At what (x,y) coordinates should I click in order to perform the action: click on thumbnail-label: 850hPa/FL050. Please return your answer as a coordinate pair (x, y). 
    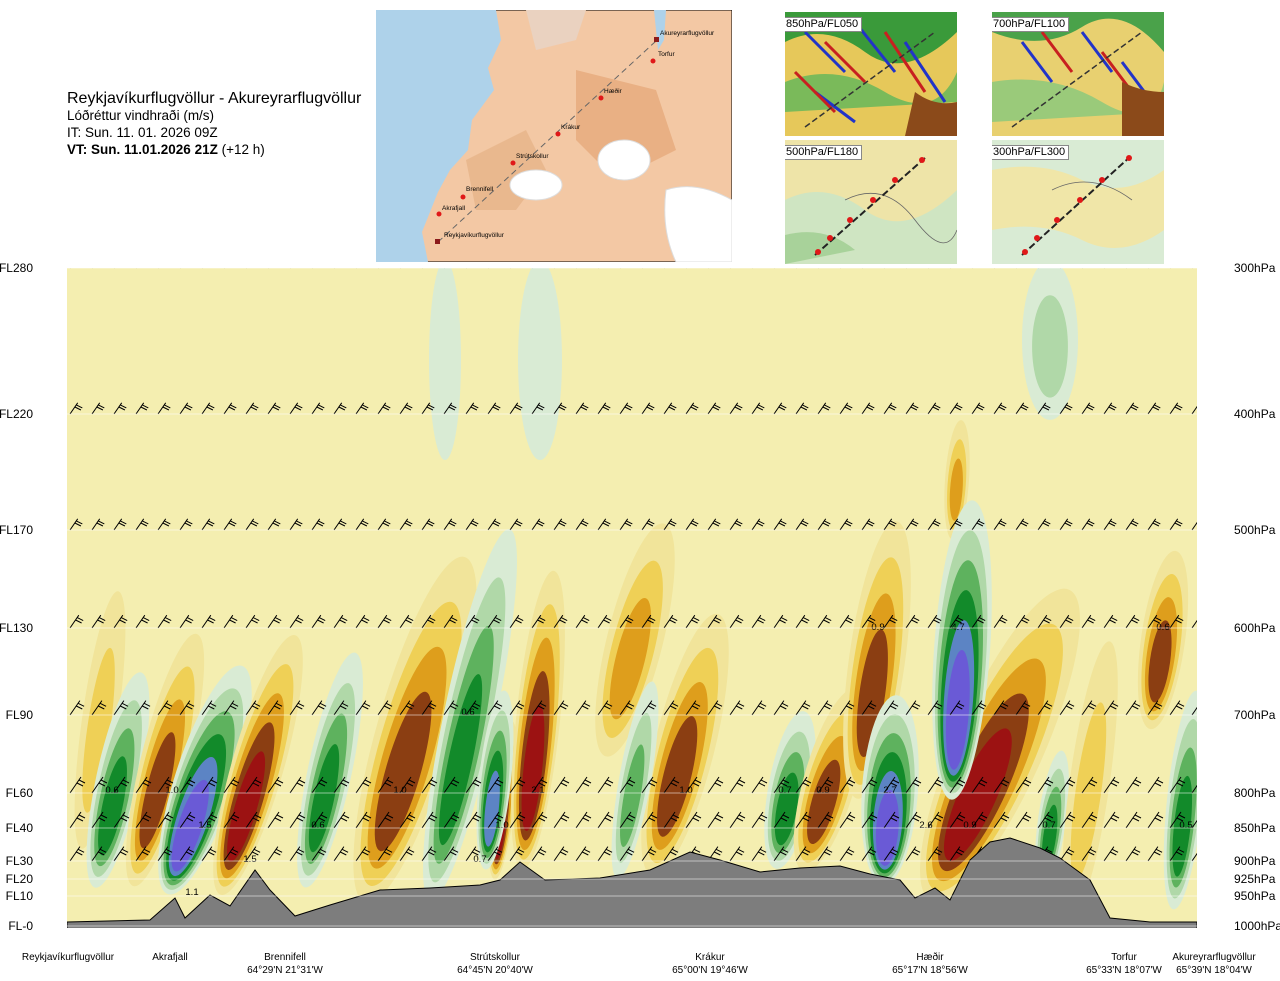
    Looking at the image, I should click on (824, 24).